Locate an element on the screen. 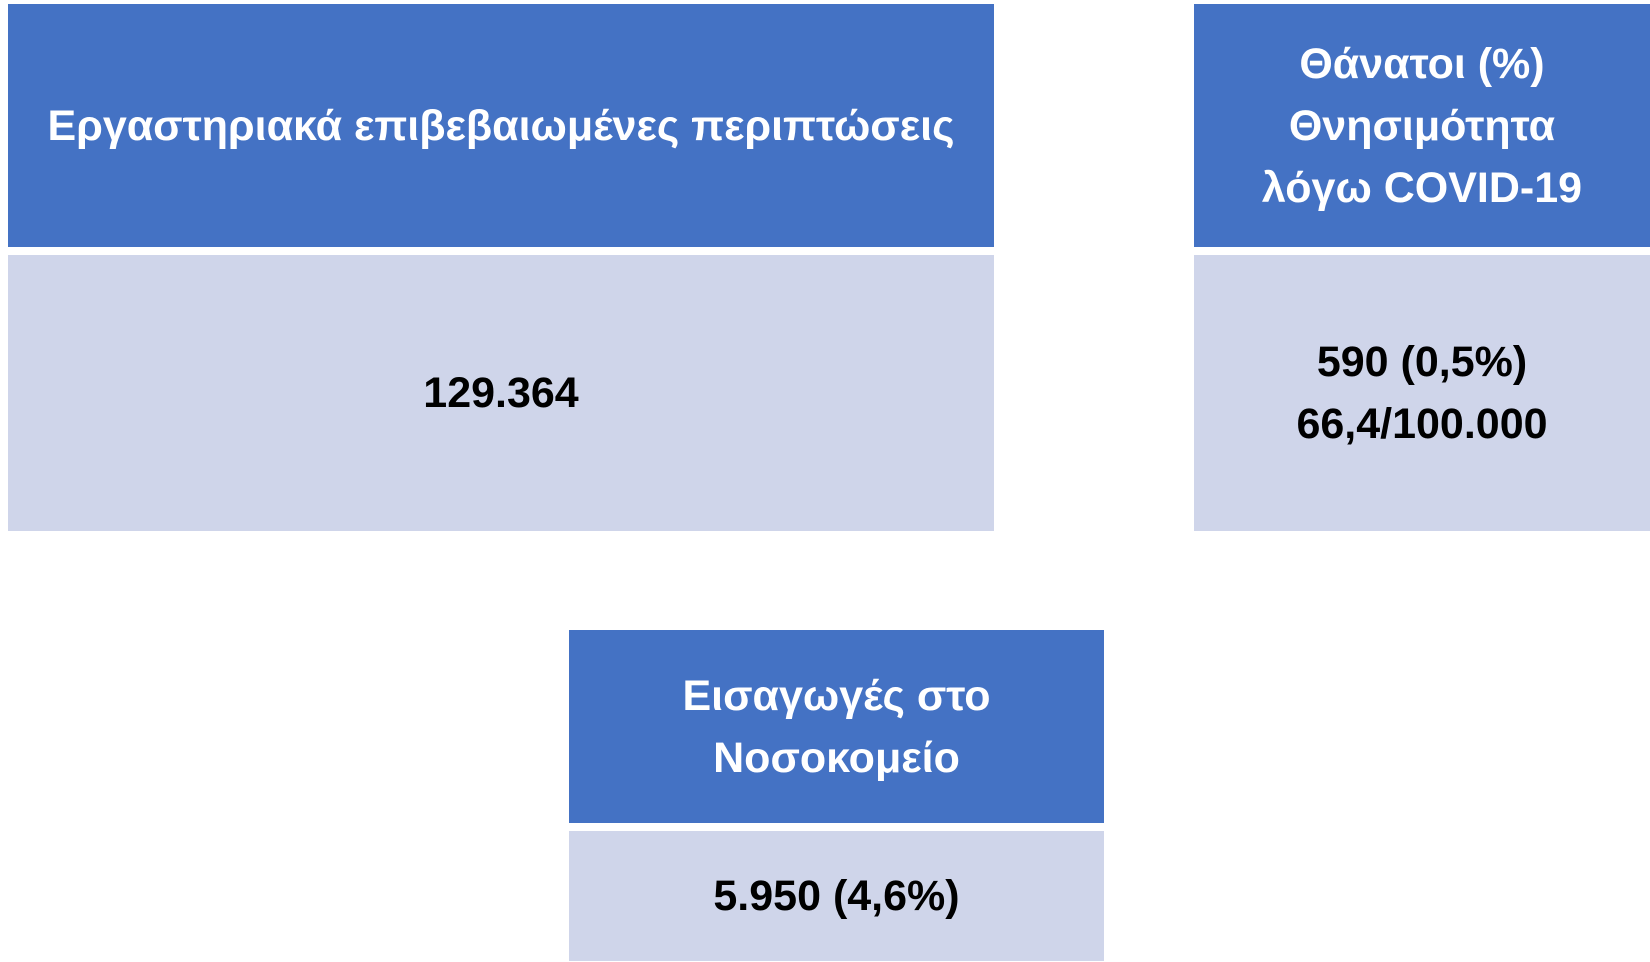 The width and height of the screenshot is (1650, 962). header-line: λόγω COVID-19 is located at coordinates (1422, 187).